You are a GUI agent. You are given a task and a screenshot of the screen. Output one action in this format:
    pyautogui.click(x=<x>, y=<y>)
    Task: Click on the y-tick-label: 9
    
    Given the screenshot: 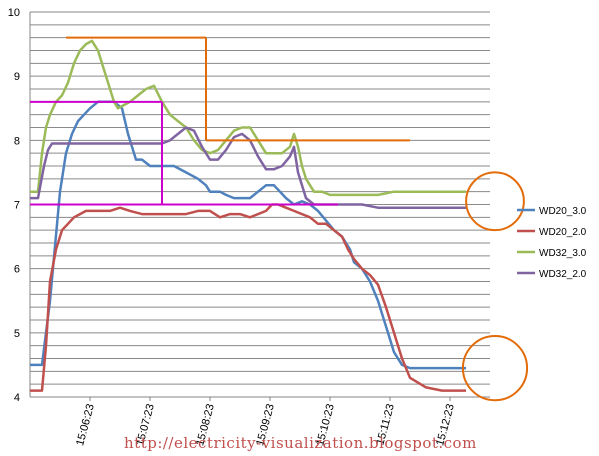 What is the action you would take?
    pyautogui.click(x=17, y=77)
    